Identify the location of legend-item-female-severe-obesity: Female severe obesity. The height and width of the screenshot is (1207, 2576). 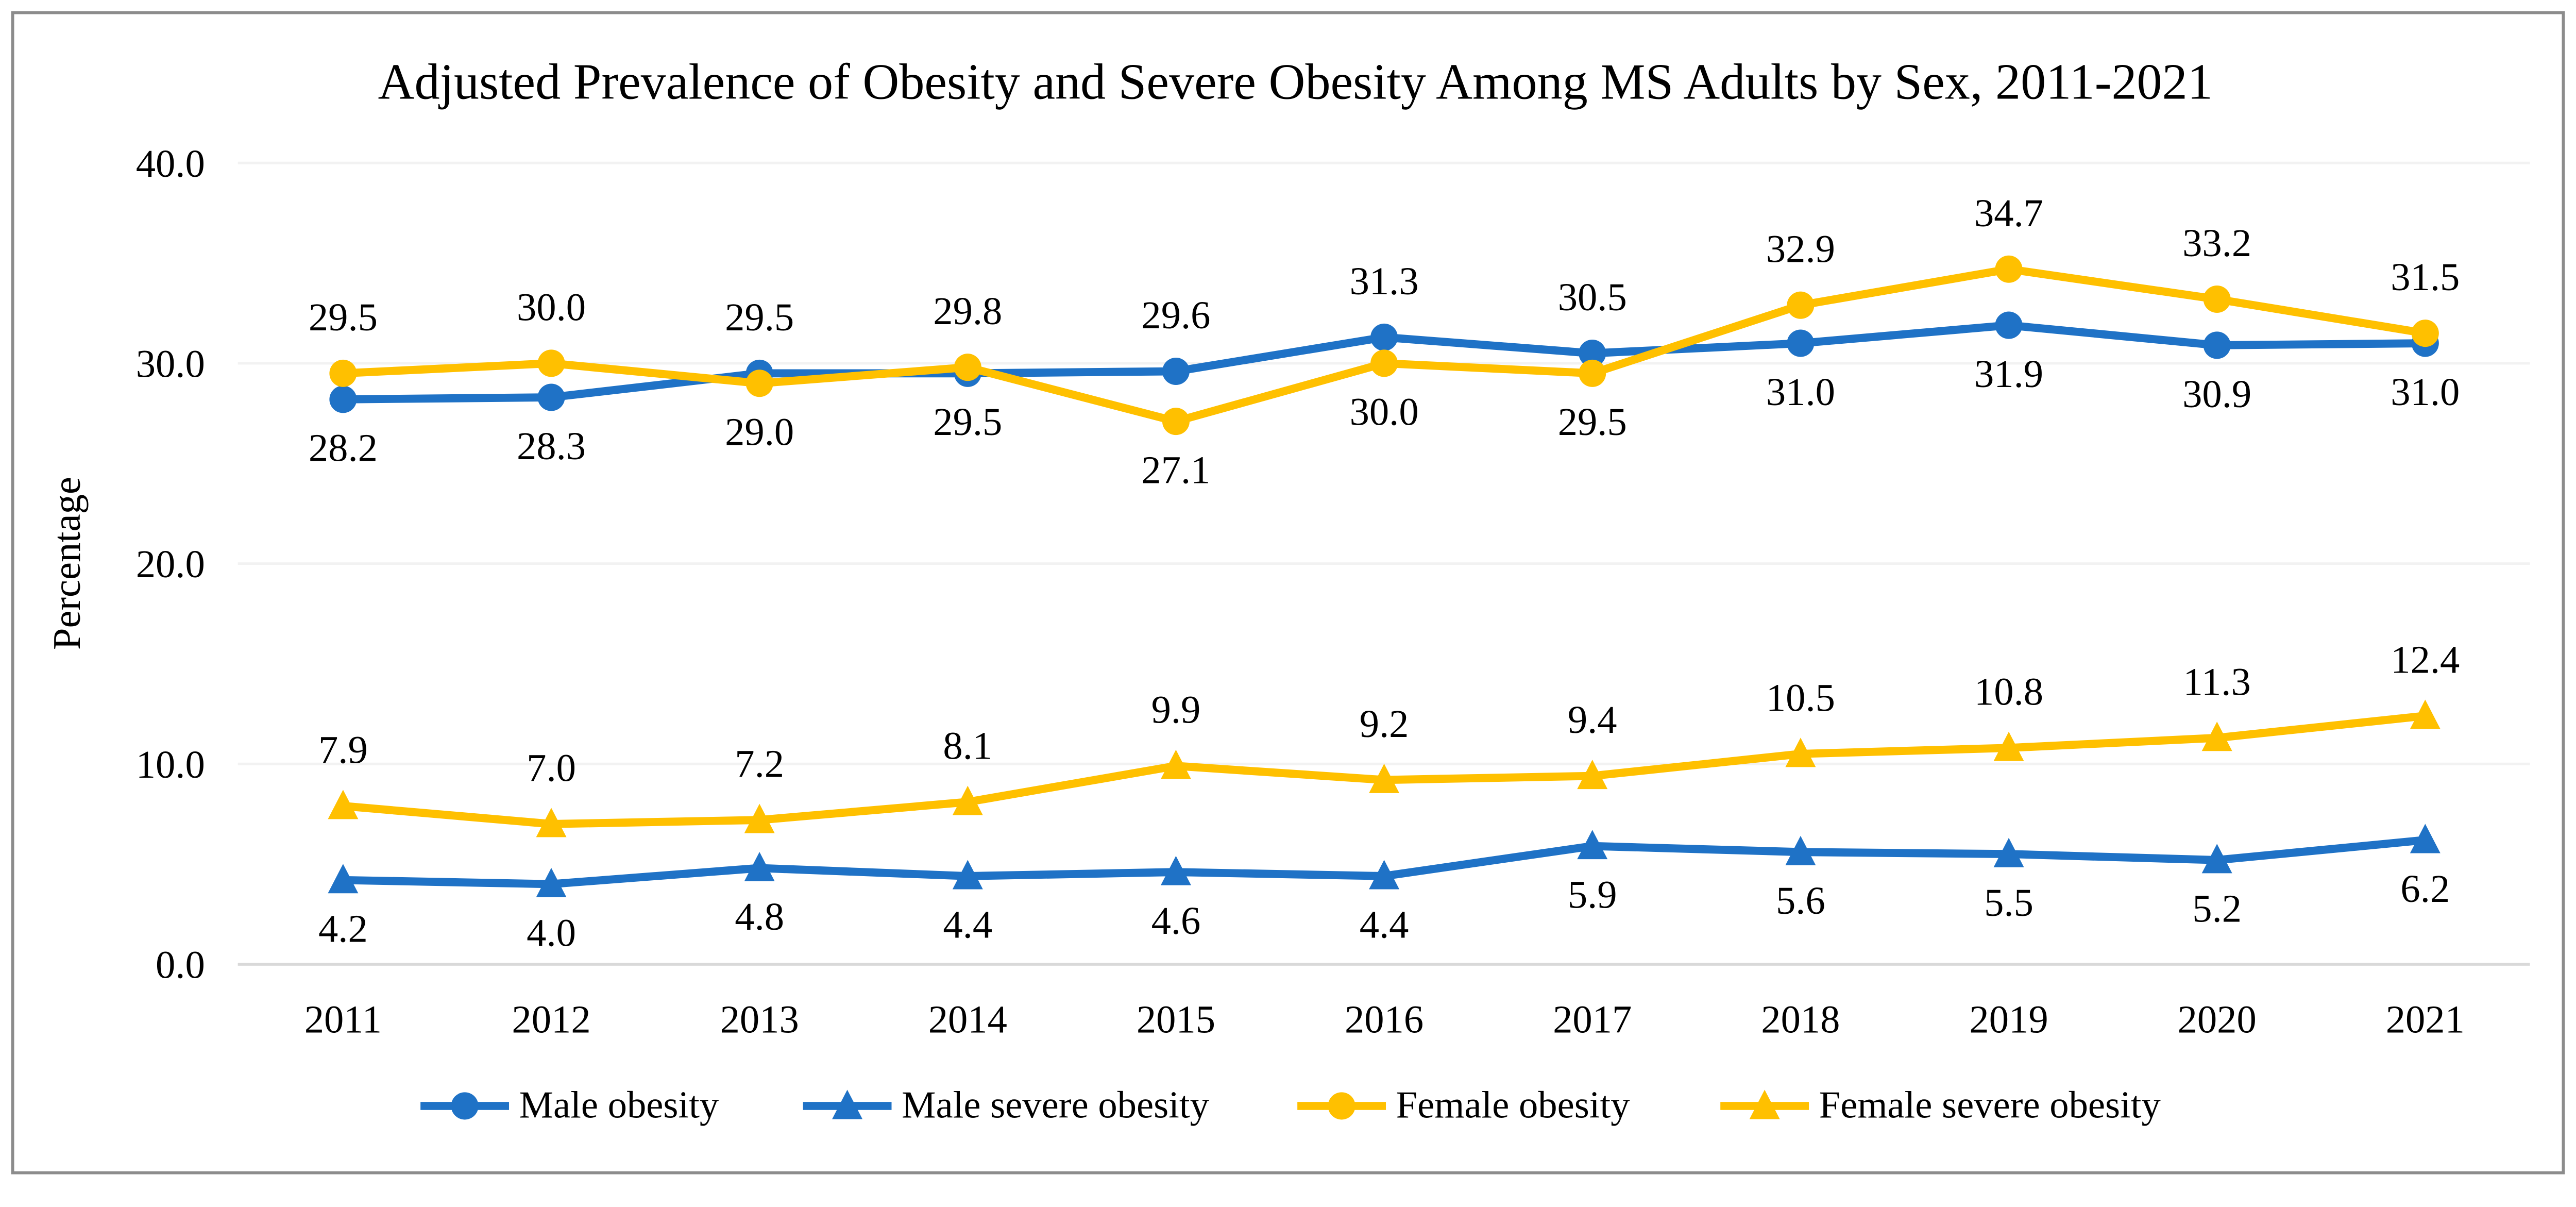
(1940, 1106).